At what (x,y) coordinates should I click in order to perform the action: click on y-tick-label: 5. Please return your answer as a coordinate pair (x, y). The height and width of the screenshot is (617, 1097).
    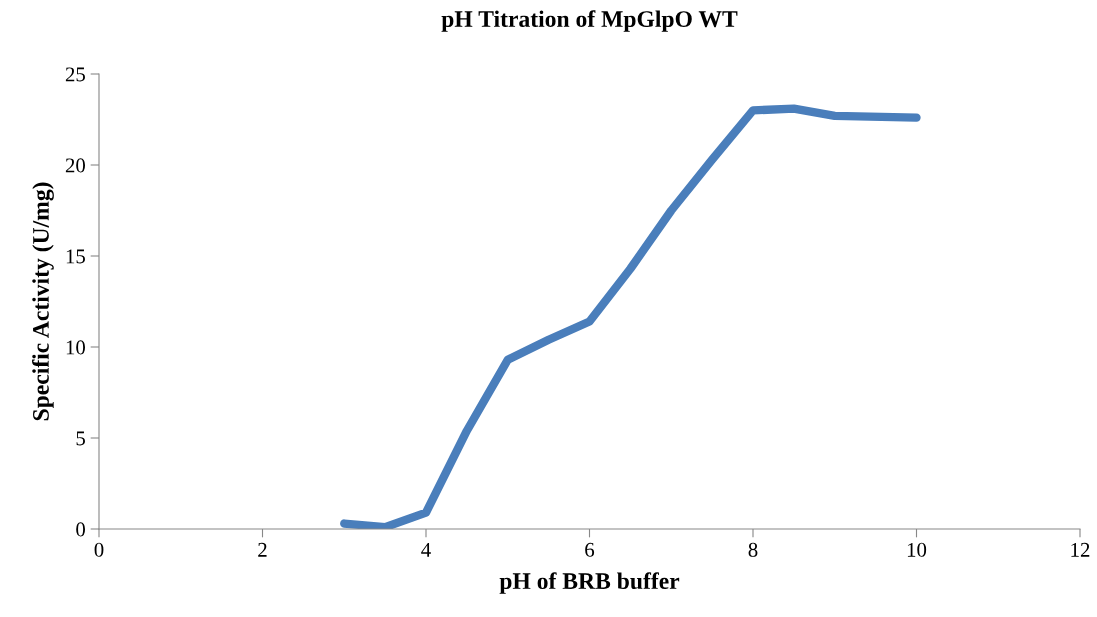
    Looking at the image, I should click on (80, 438).